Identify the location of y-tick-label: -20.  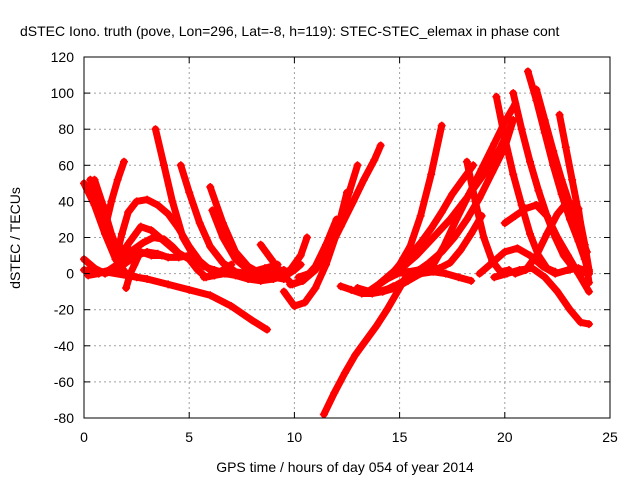
(64, 310).